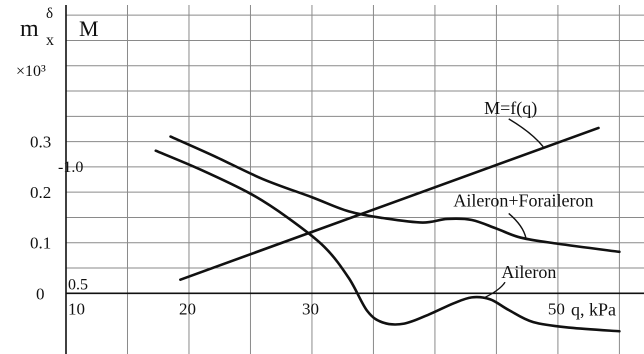 Image resolution: width=644 pixels, height=354 pixels. Describe the element at coordinates (76, 308) in the screenshot. I see `x-tick-label: 10` at that location.